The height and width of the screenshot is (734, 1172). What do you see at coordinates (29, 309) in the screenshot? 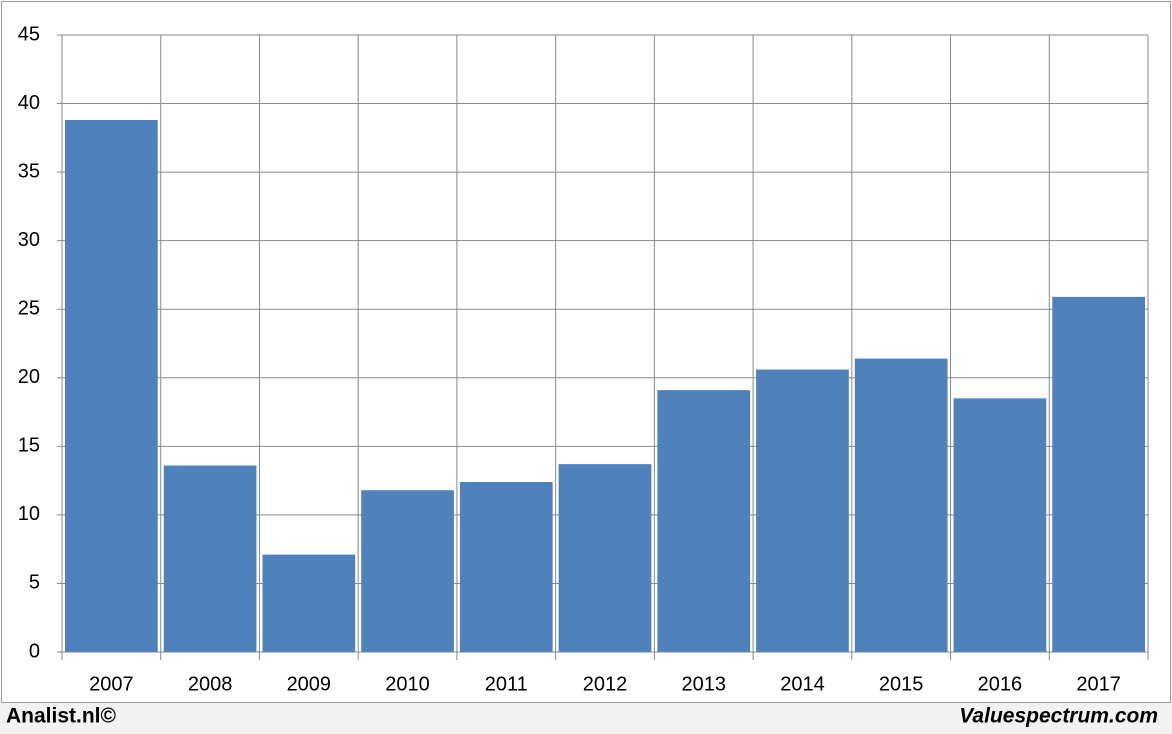
I see `y-tick-label: 25` at bounding box center [29, 309].